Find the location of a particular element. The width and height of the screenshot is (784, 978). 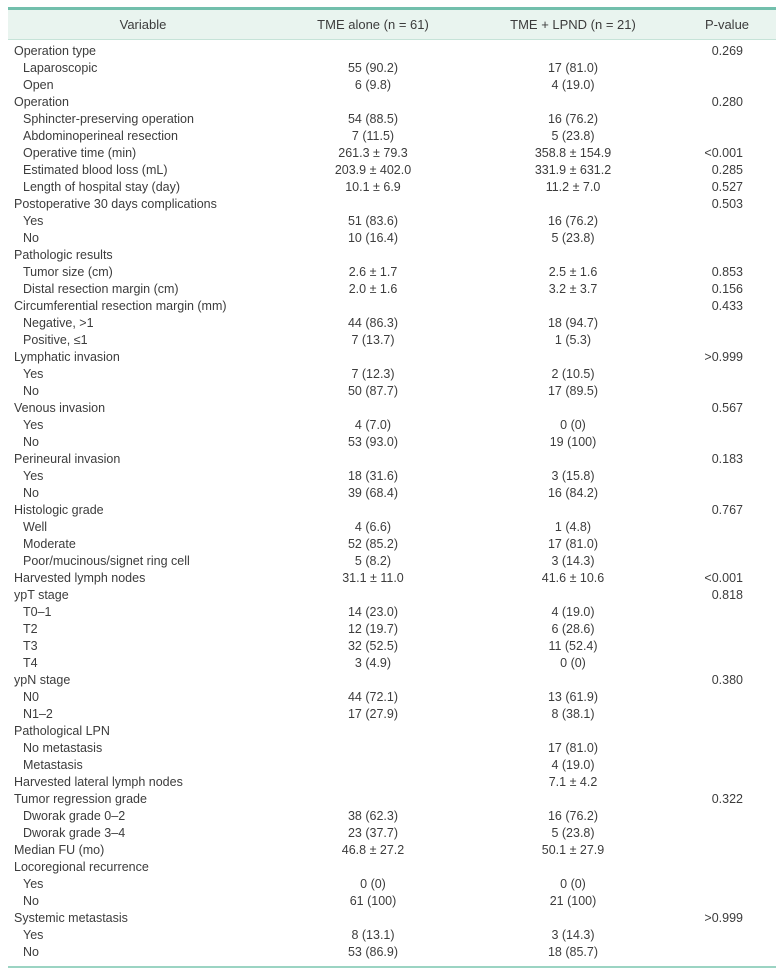

row-label: Dworak grade 0–2 is located at coordinates (74, 816).